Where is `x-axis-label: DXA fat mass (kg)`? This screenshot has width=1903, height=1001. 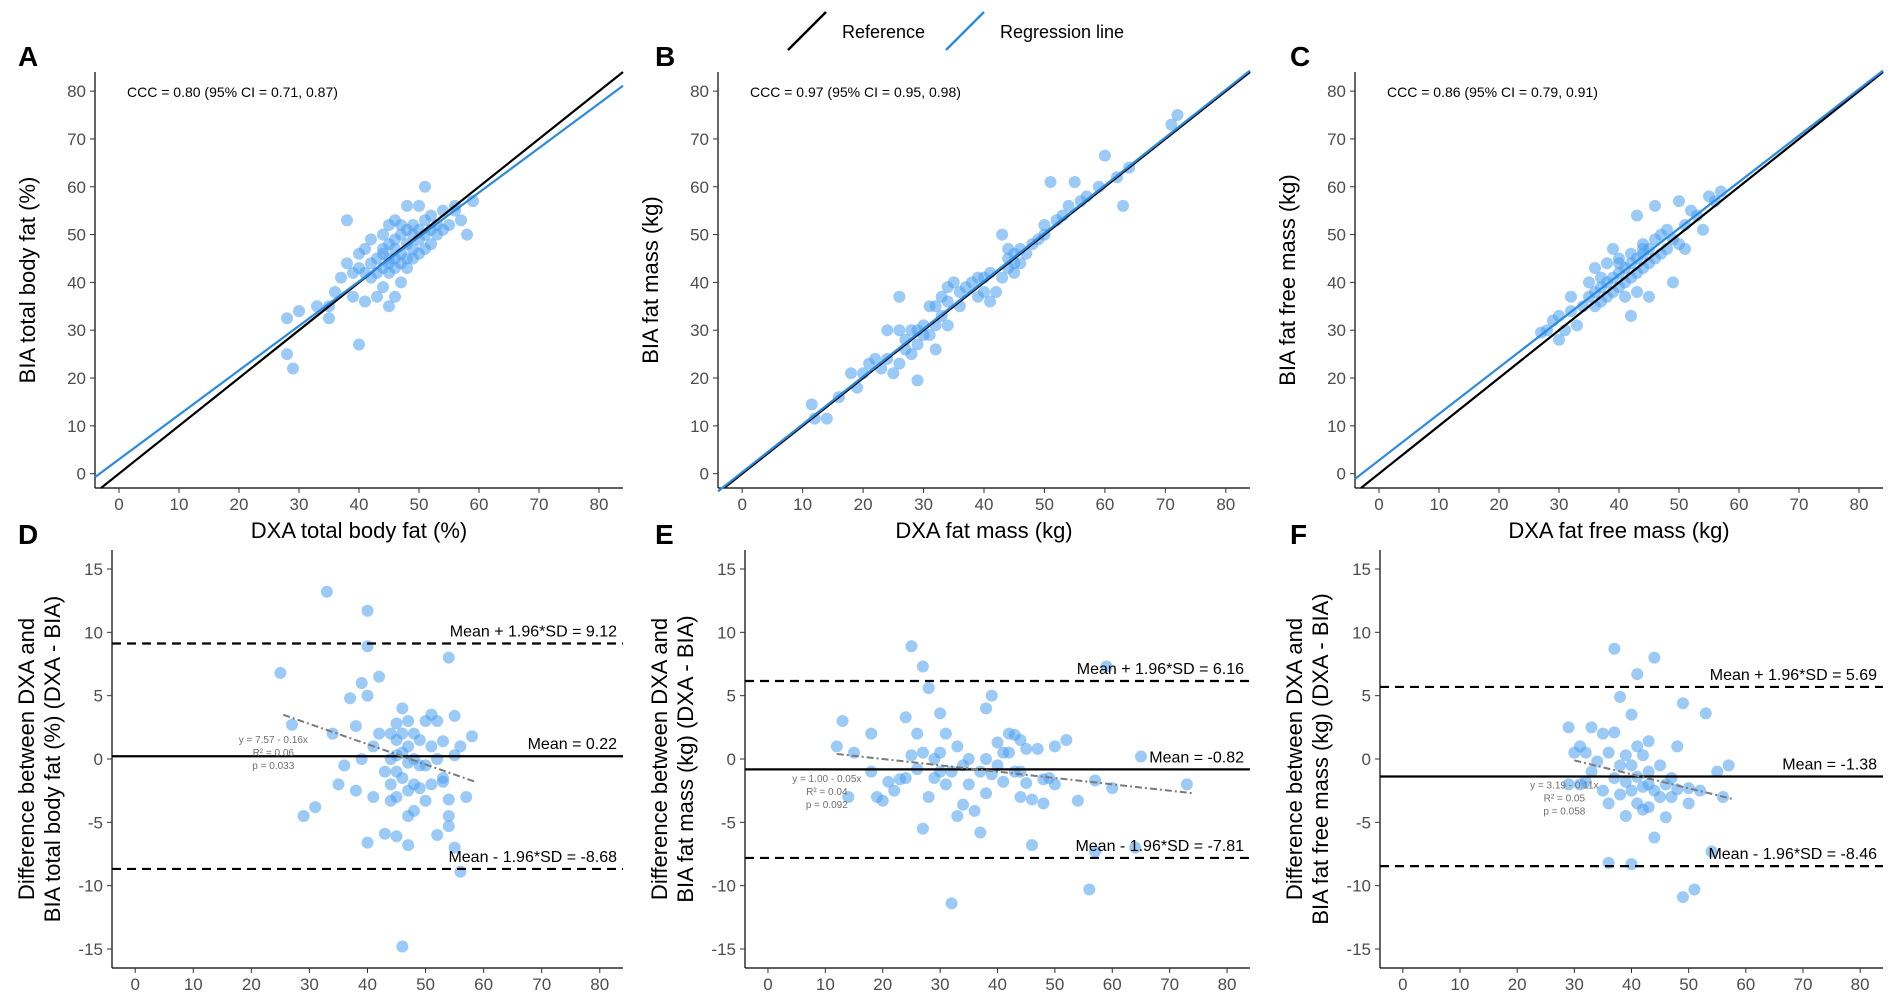 x-axis-label: DXA fat mass (kg) is located at coordinates (983, 530).